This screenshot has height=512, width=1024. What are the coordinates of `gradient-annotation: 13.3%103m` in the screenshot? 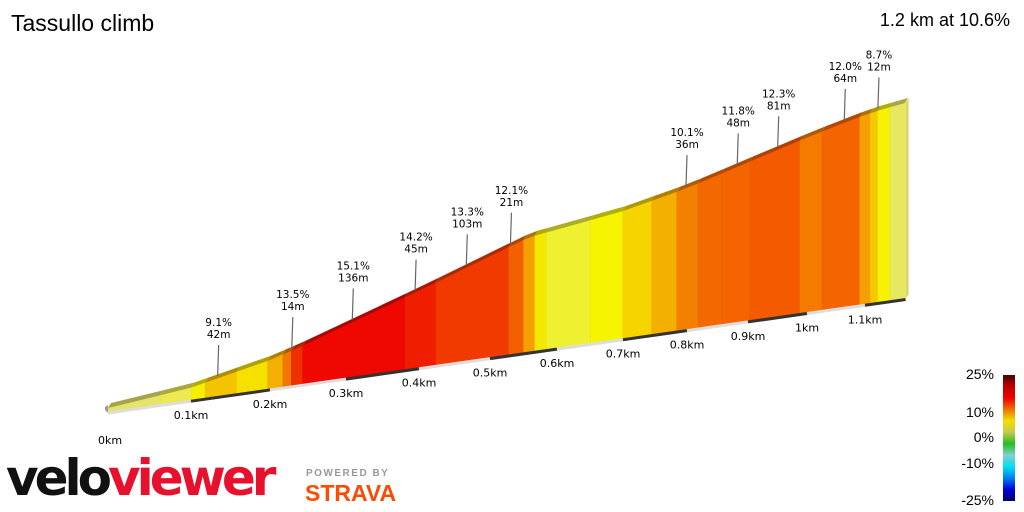 It's located at (467, 236).